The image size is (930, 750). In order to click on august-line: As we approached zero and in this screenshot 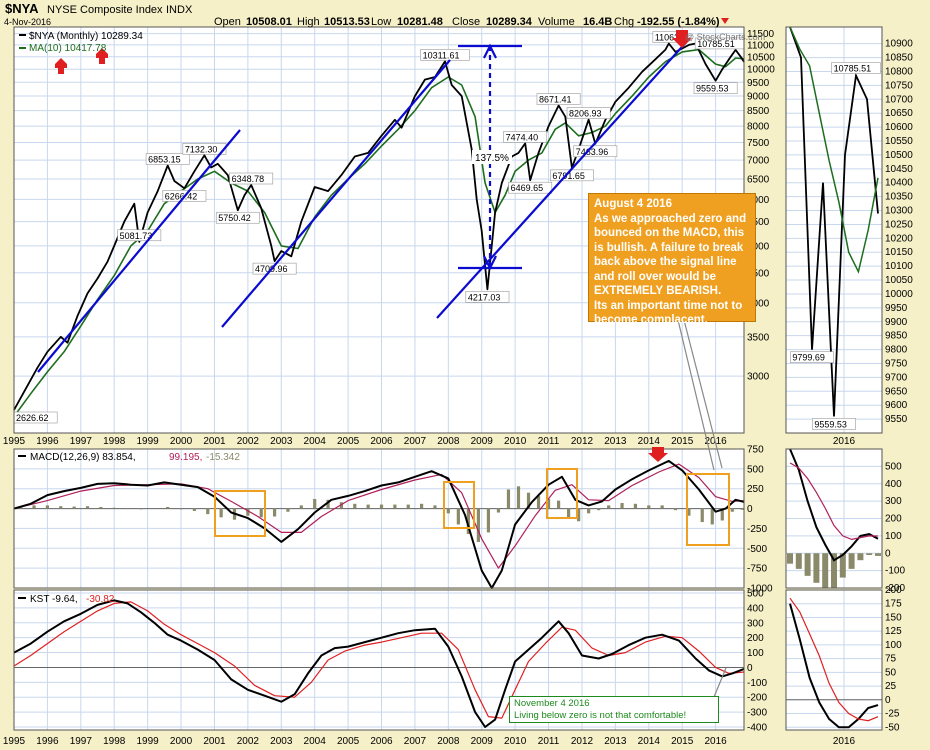, I will do `click(670, 218)`.